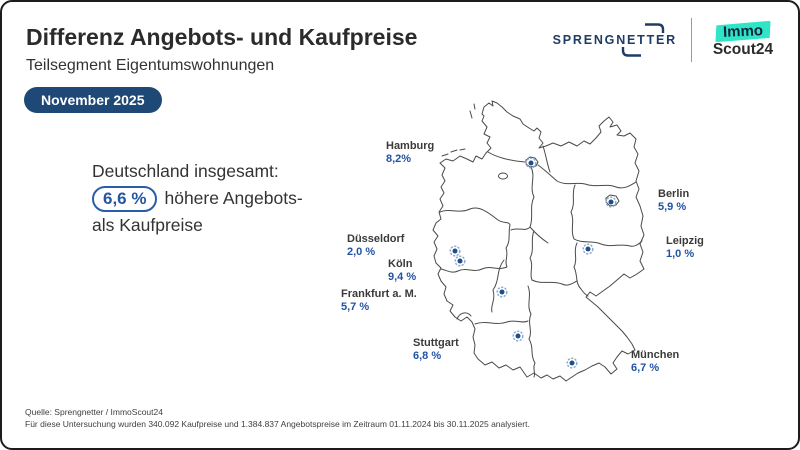 The width and height of the screenshot is (800, 450). I want to click on city-value: 8,2%, so click(399, 159).